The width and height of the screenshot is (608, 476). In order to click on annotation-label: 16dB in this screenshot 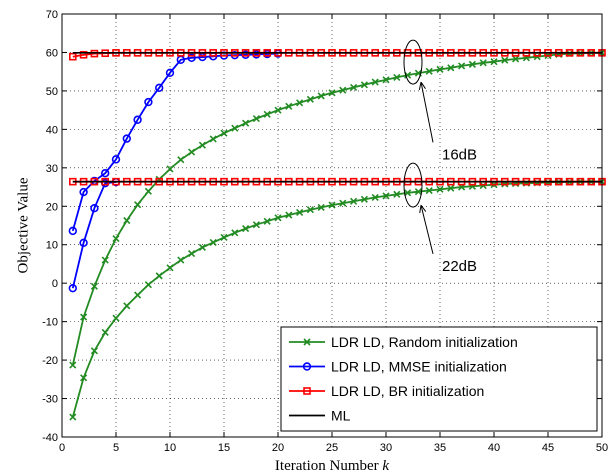, I will do `click(459, 154)`.